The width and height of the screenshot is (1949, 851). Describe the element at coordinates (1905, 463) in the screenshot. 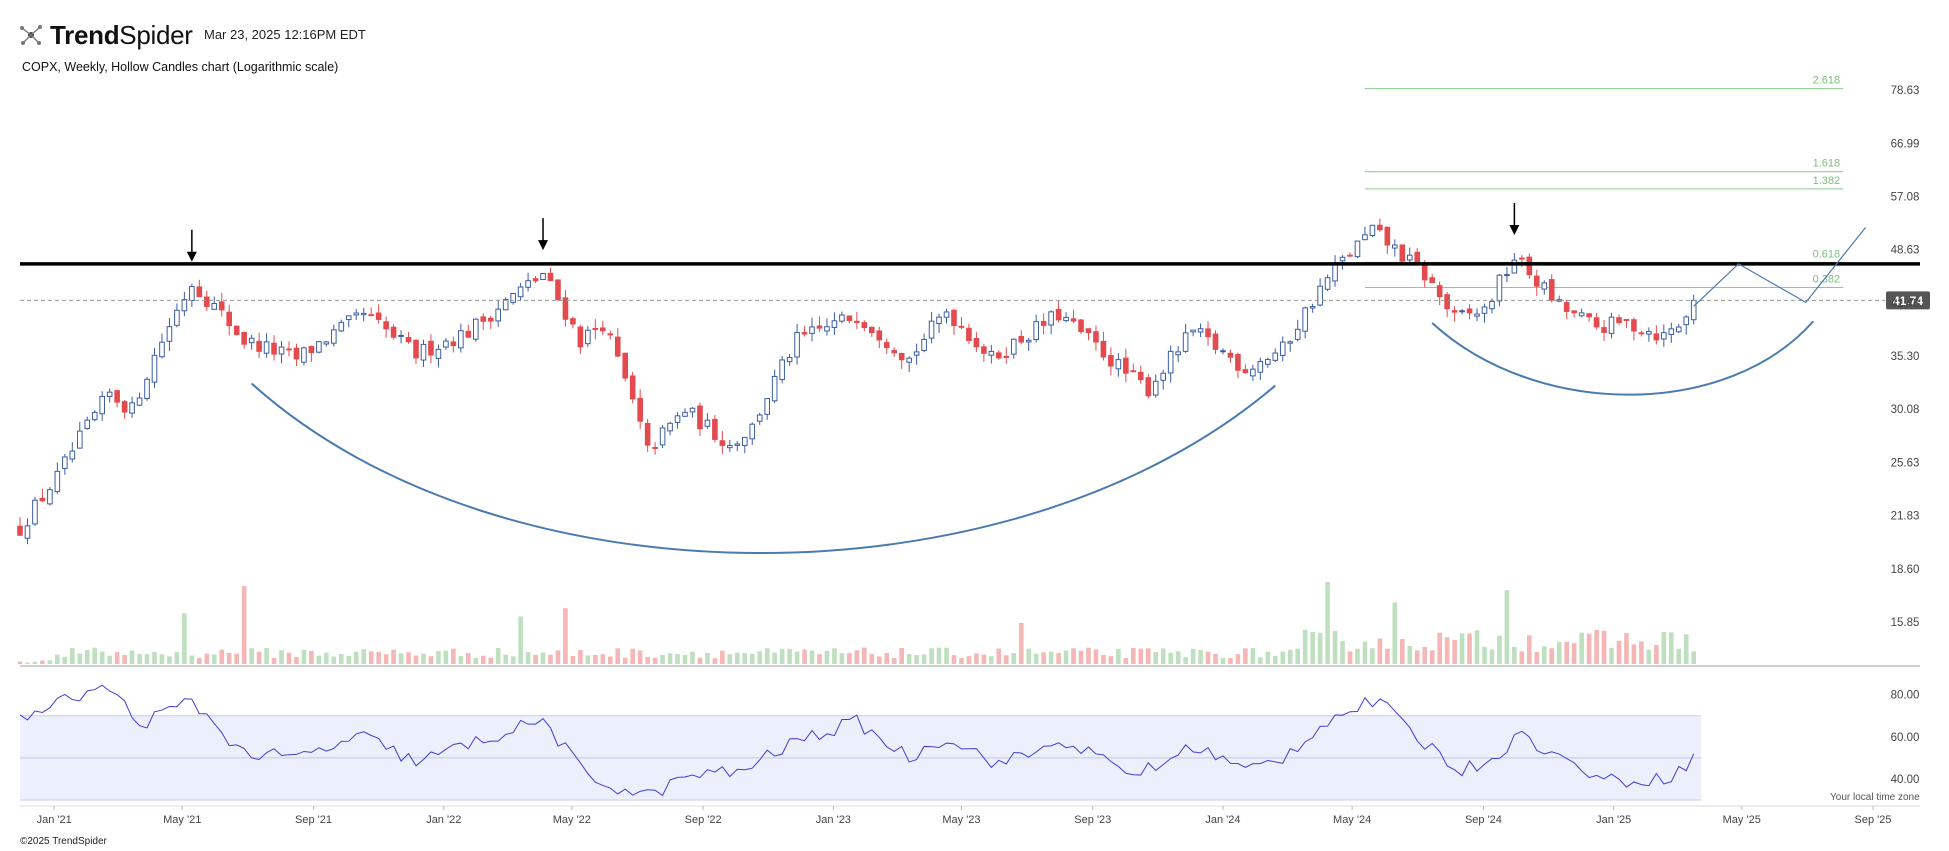

I see `price-axis-label: 25.63` at that location.